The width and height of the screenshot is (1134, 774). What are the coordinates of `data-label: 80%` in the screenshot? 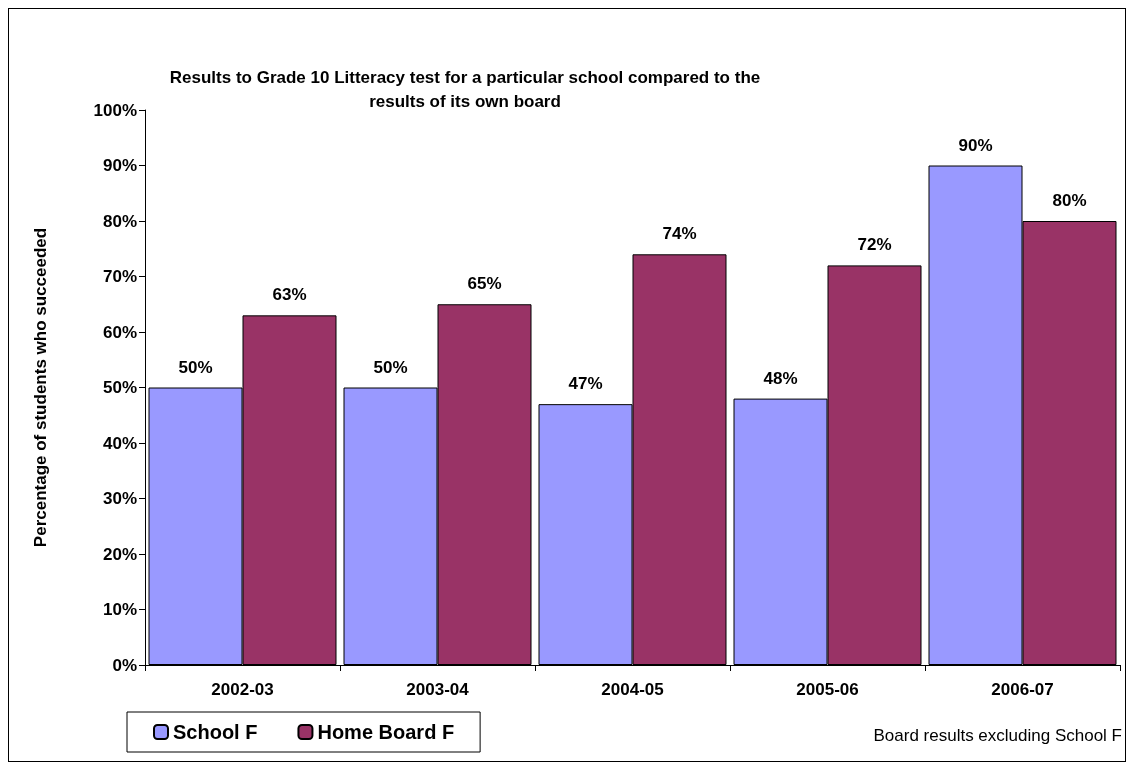 It's located at (1069, 200).